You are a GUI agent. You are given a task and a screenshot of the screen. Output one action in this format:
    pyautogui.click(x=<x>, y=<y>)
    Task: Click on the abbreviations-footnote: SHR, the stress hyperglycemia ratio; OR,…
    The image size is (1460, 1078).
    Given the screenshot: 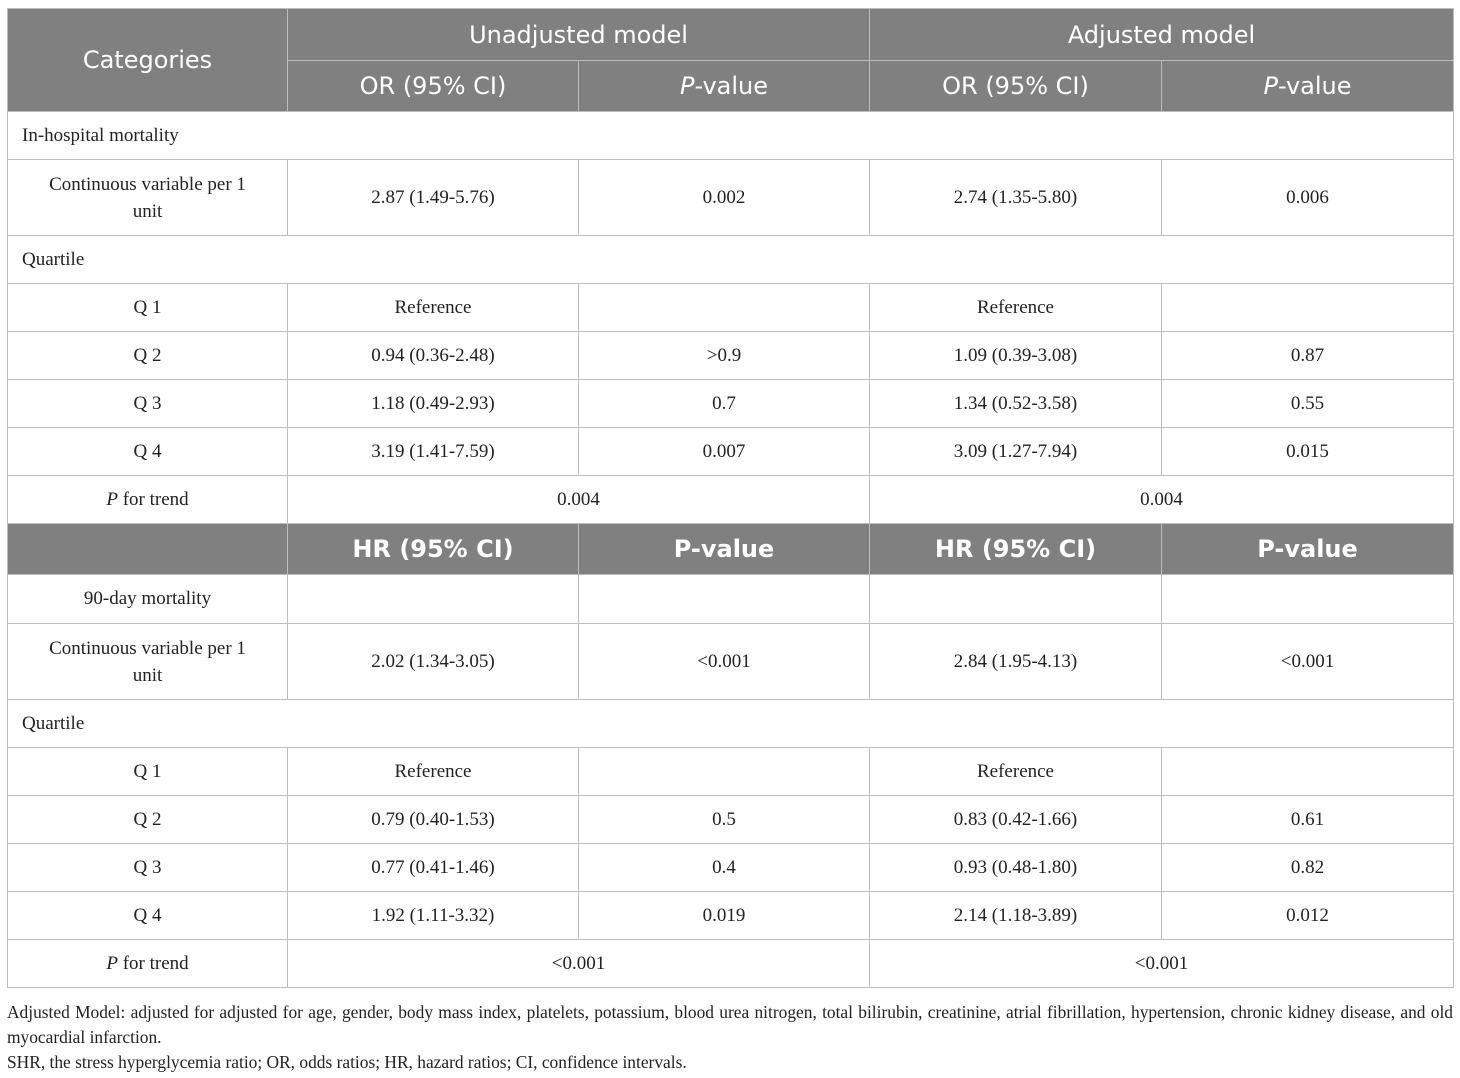 What is the action you would take?
    pyautogui.click(x=347, y=1062)
    